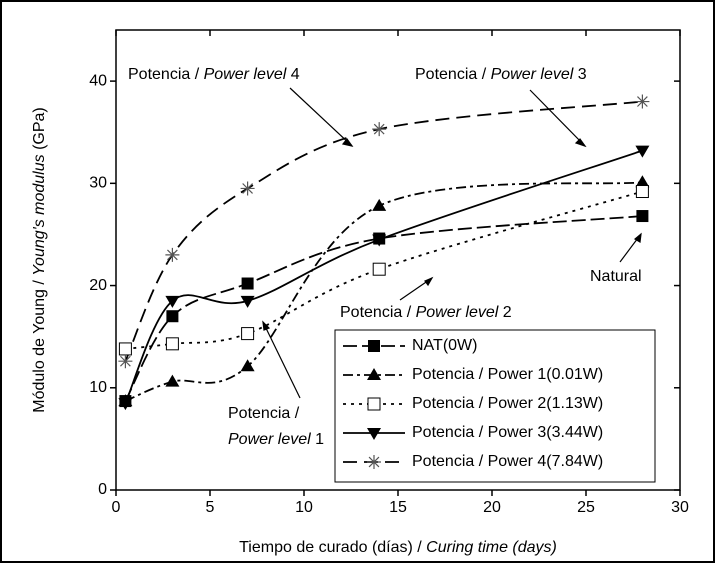 The image size is (715, 563). What do you see at coordinates (504, 312) in the screenshot?
I see `text-part: 2` at bounding box center [504, 312].